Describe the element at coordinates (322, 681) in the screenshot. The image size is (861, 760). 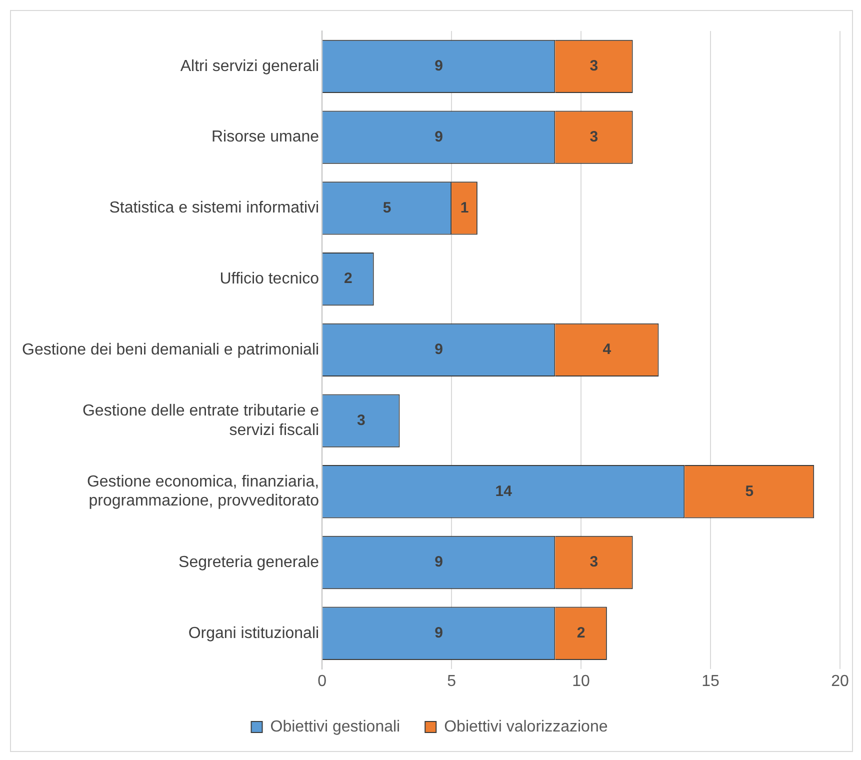
I see `x-tick-label: 0` at that location.